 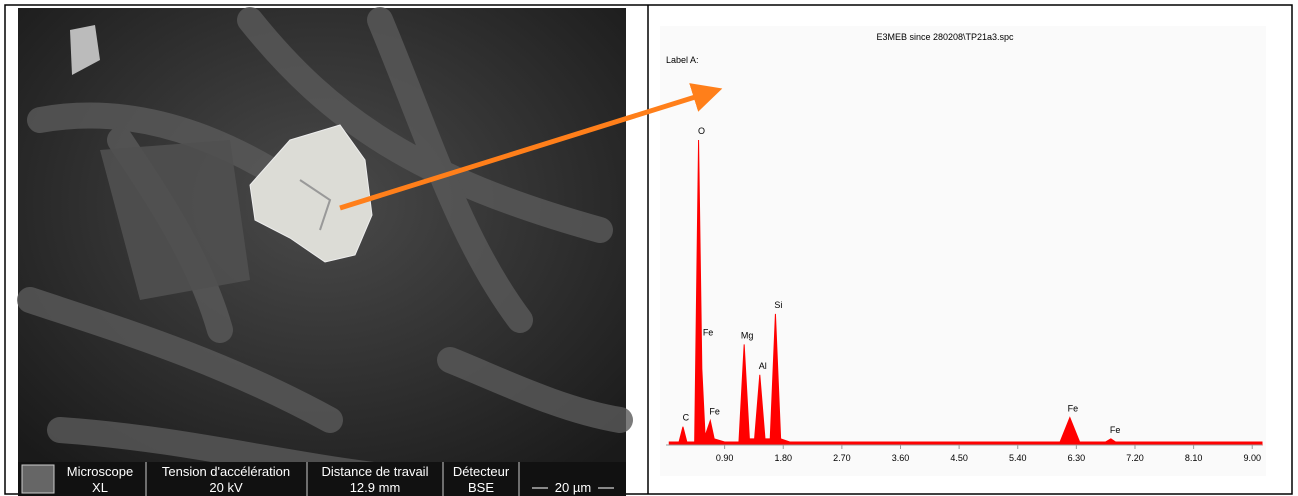 What do you see at coordinates (959, 458) in the screenshot?
I see `x-tick-label: 4.50` at bounding box center [959, 458].